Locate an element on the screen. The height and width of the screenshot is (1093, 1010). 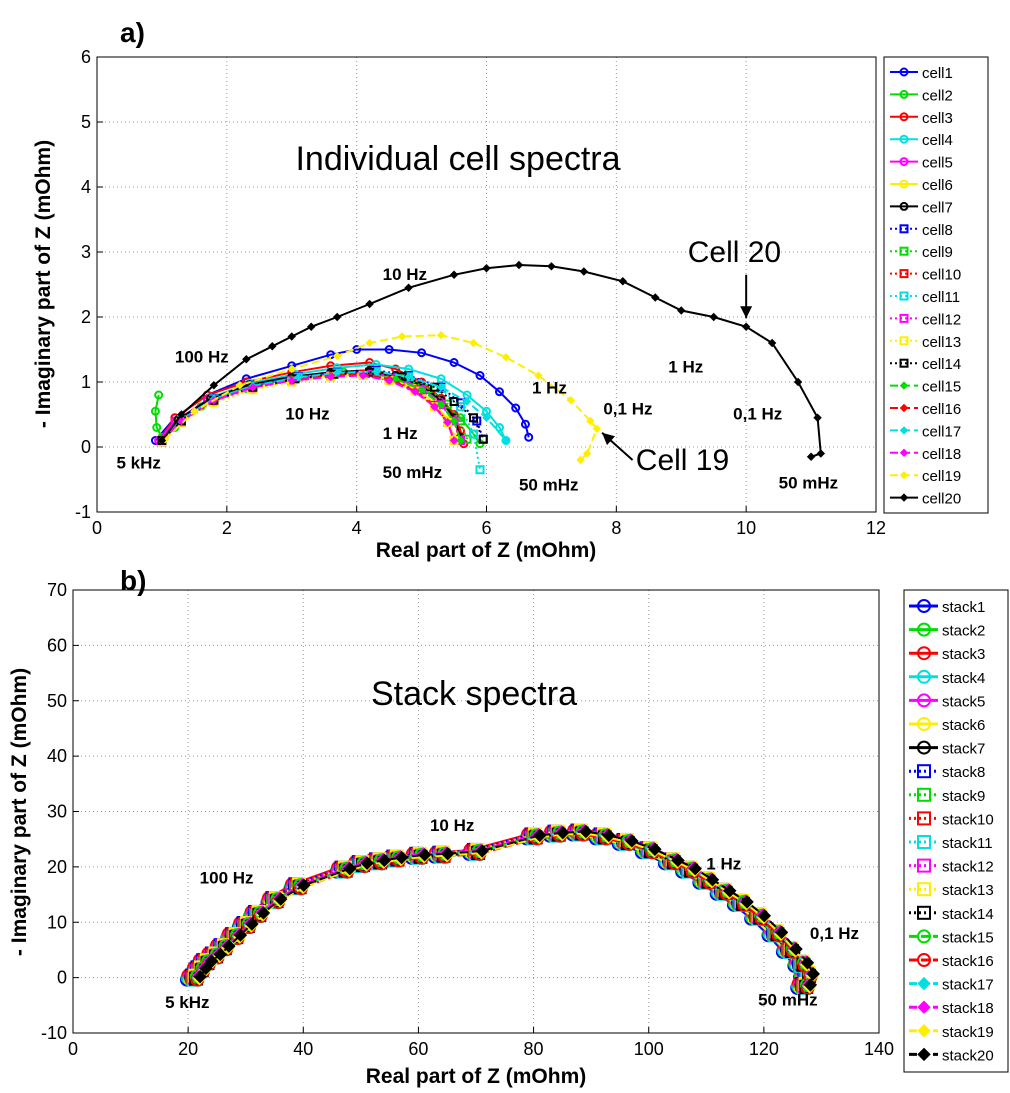
legend-label: stack7 is located at coordinates (963, 749).